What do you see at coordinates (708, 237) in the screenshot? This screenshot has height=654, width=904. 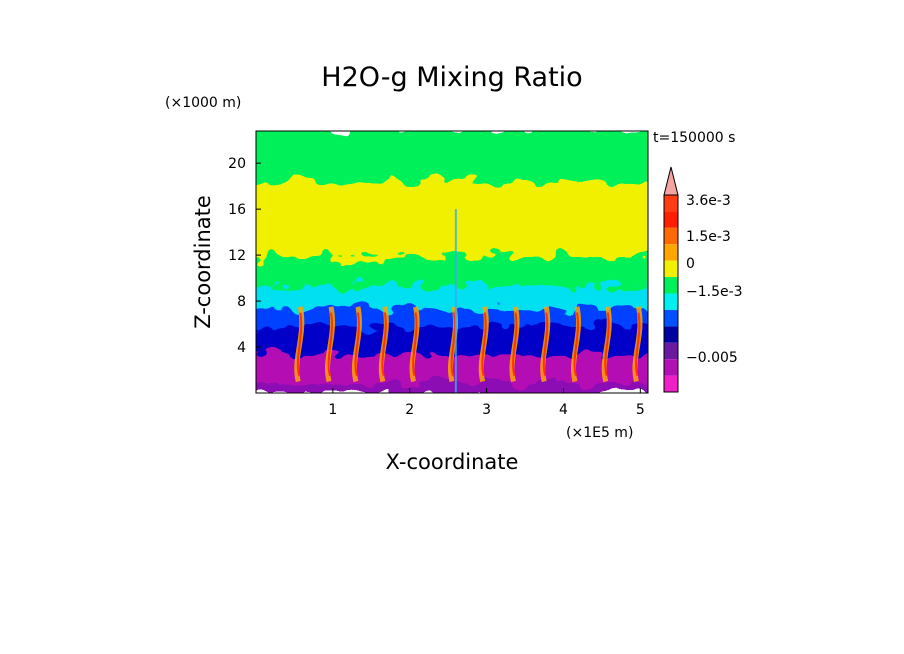 I see `colorbar-label-1: 1.5e-3` at bounding box center [708, 237].